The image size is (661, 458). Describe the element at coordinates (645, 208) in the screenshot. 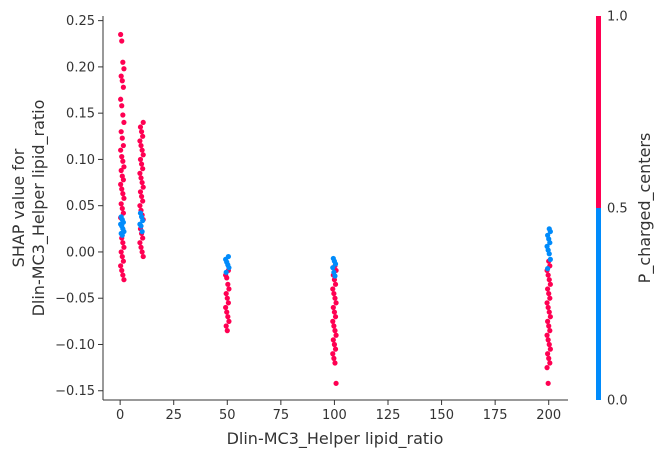

I see `colorbar-title: P_charged_centers` at that location.